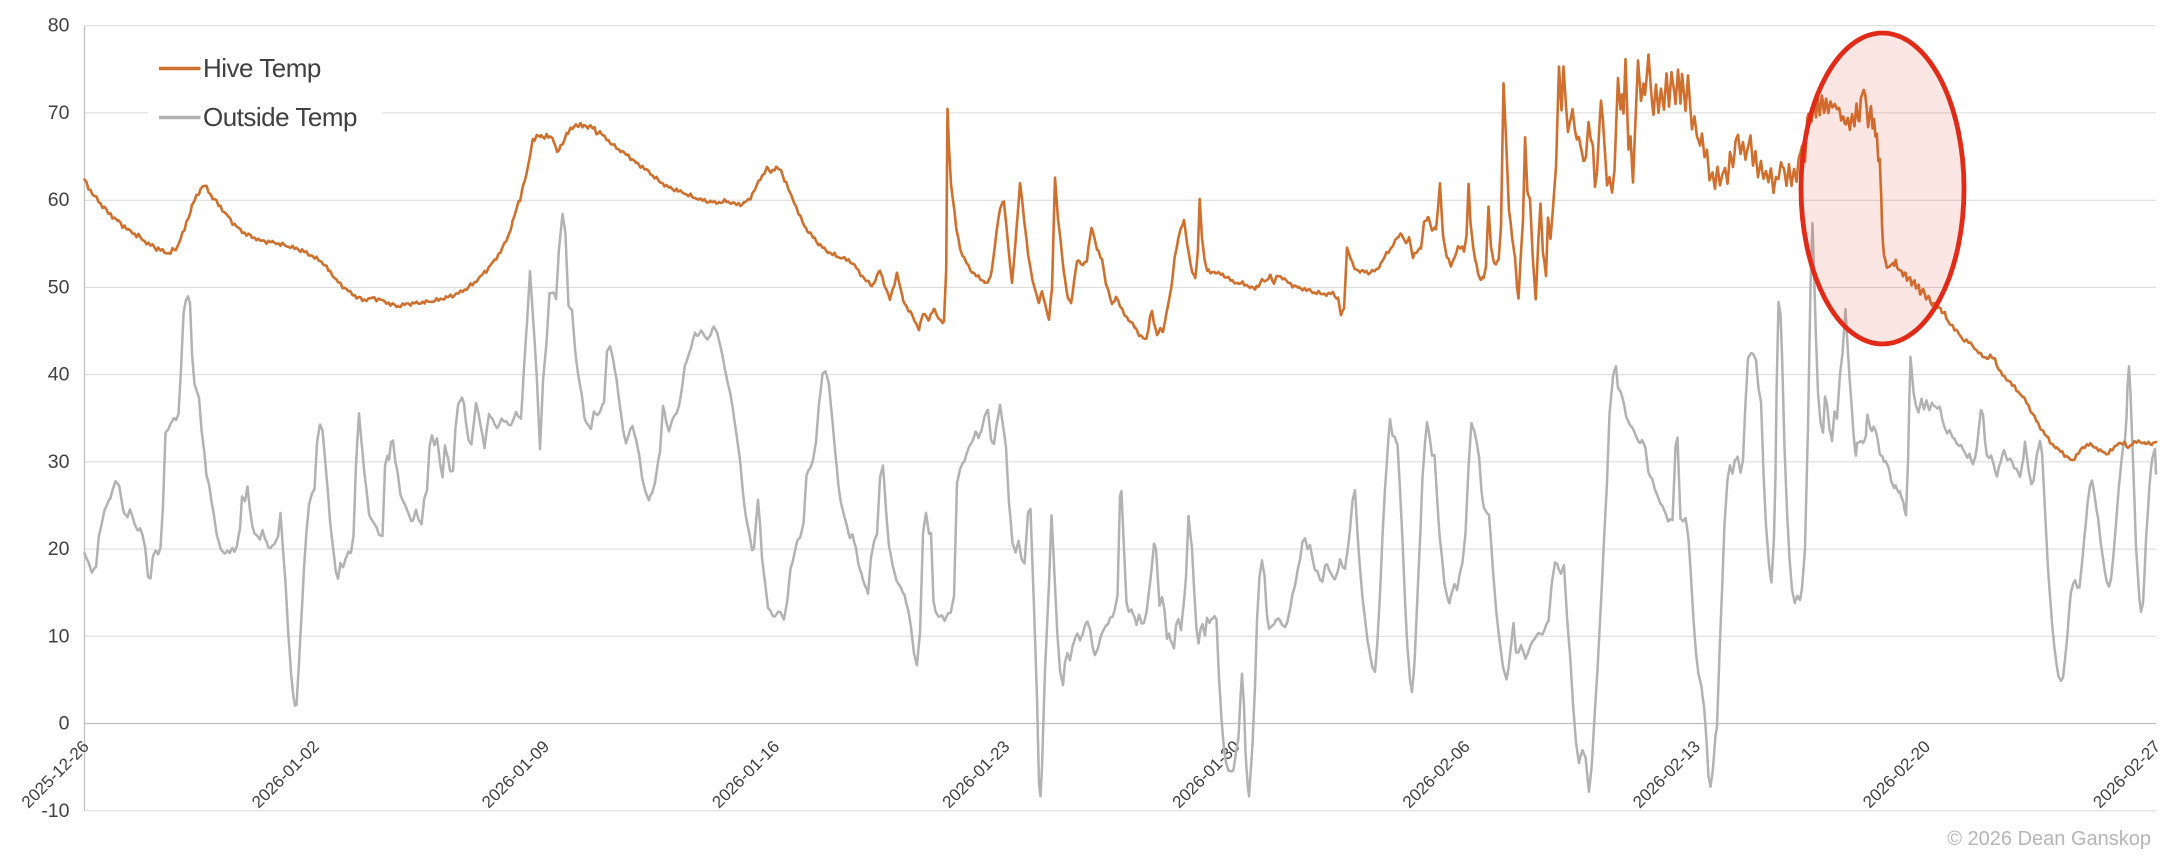 This screenshot has width=2180, height=862. What do you see at coordinates (280, 117) in the screenshot?
I see `svg-text: Outside Temp` at bounding box center [280, 117].